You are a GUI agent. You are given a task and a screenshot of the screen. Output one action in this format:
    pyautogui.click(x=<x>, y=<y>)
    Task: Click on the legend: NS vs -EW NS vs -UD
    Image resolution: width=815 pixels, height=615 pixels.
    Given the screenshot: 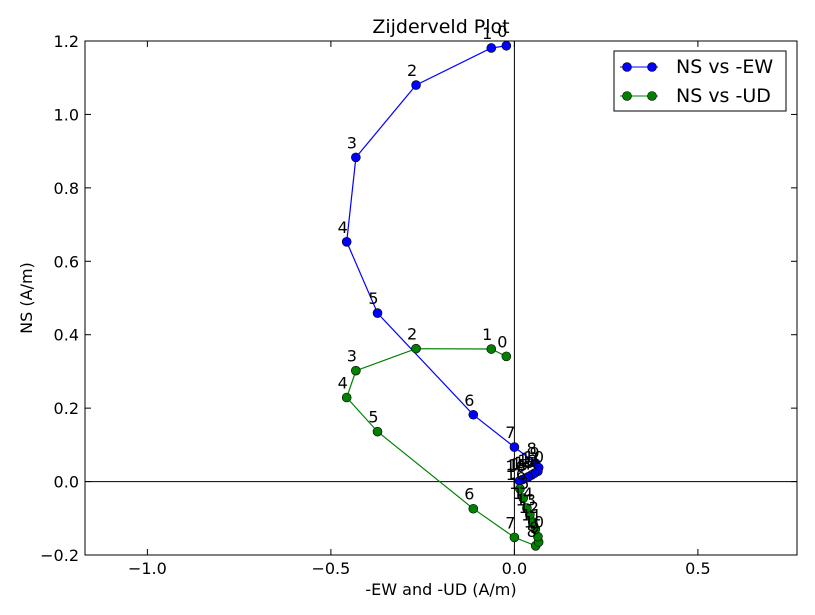 What is the action you would take?
    pyautogui.click(x=700, y=81)
    